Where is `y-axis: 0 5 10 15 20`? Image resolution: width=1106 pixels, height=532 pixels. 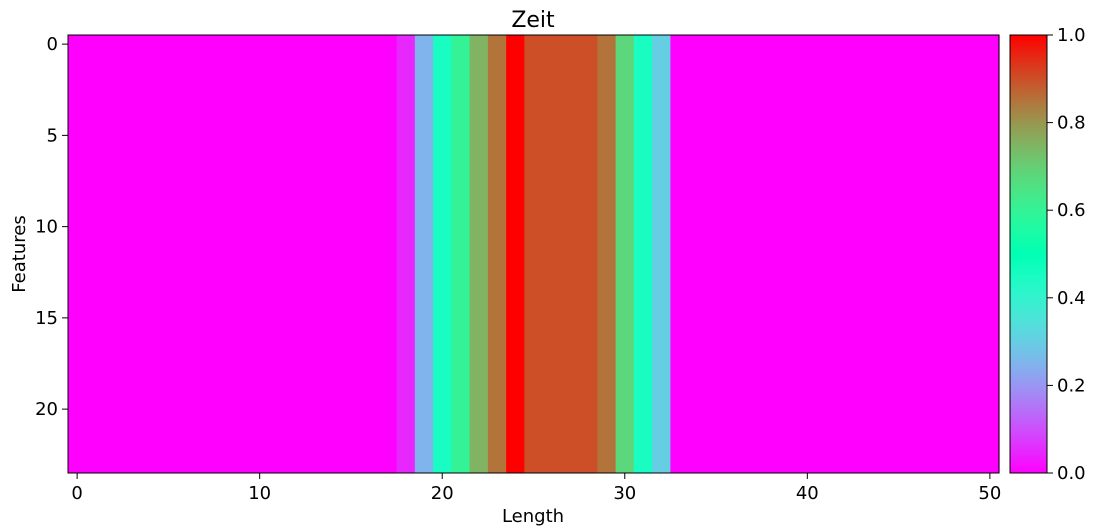 y-axis: 0 5 10 15 20 is located at coordinates (51, 227).